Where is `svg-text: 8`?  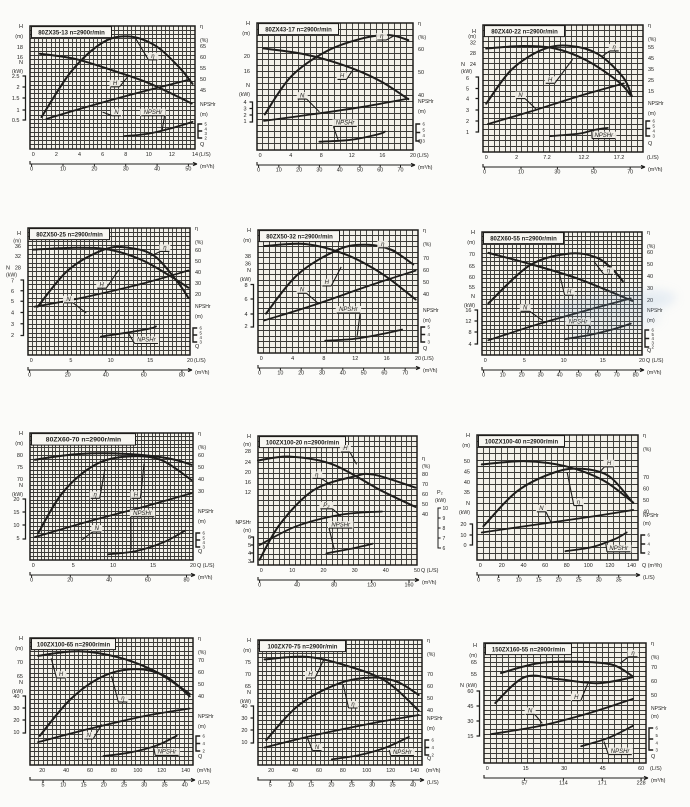 svg-text: 8 is located at coordinates (444, 529).